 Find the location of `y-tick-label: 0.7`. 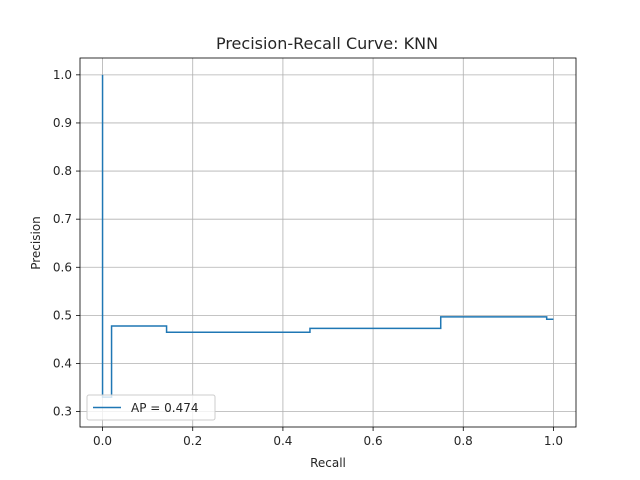

y-tick-label: 0.7 is located at coordinates (62, 219).